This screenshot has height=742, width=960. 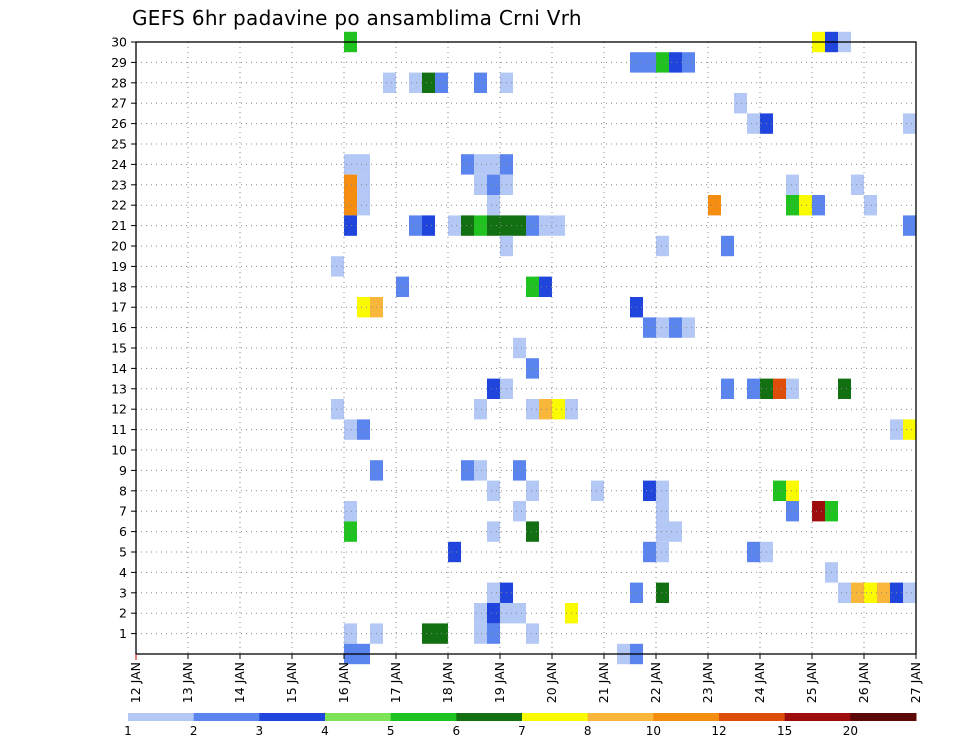 What do you see at coordinates (119, 164) in the screenshot?
I see `y-tick-label: 24` at bounding box center [119, 164].